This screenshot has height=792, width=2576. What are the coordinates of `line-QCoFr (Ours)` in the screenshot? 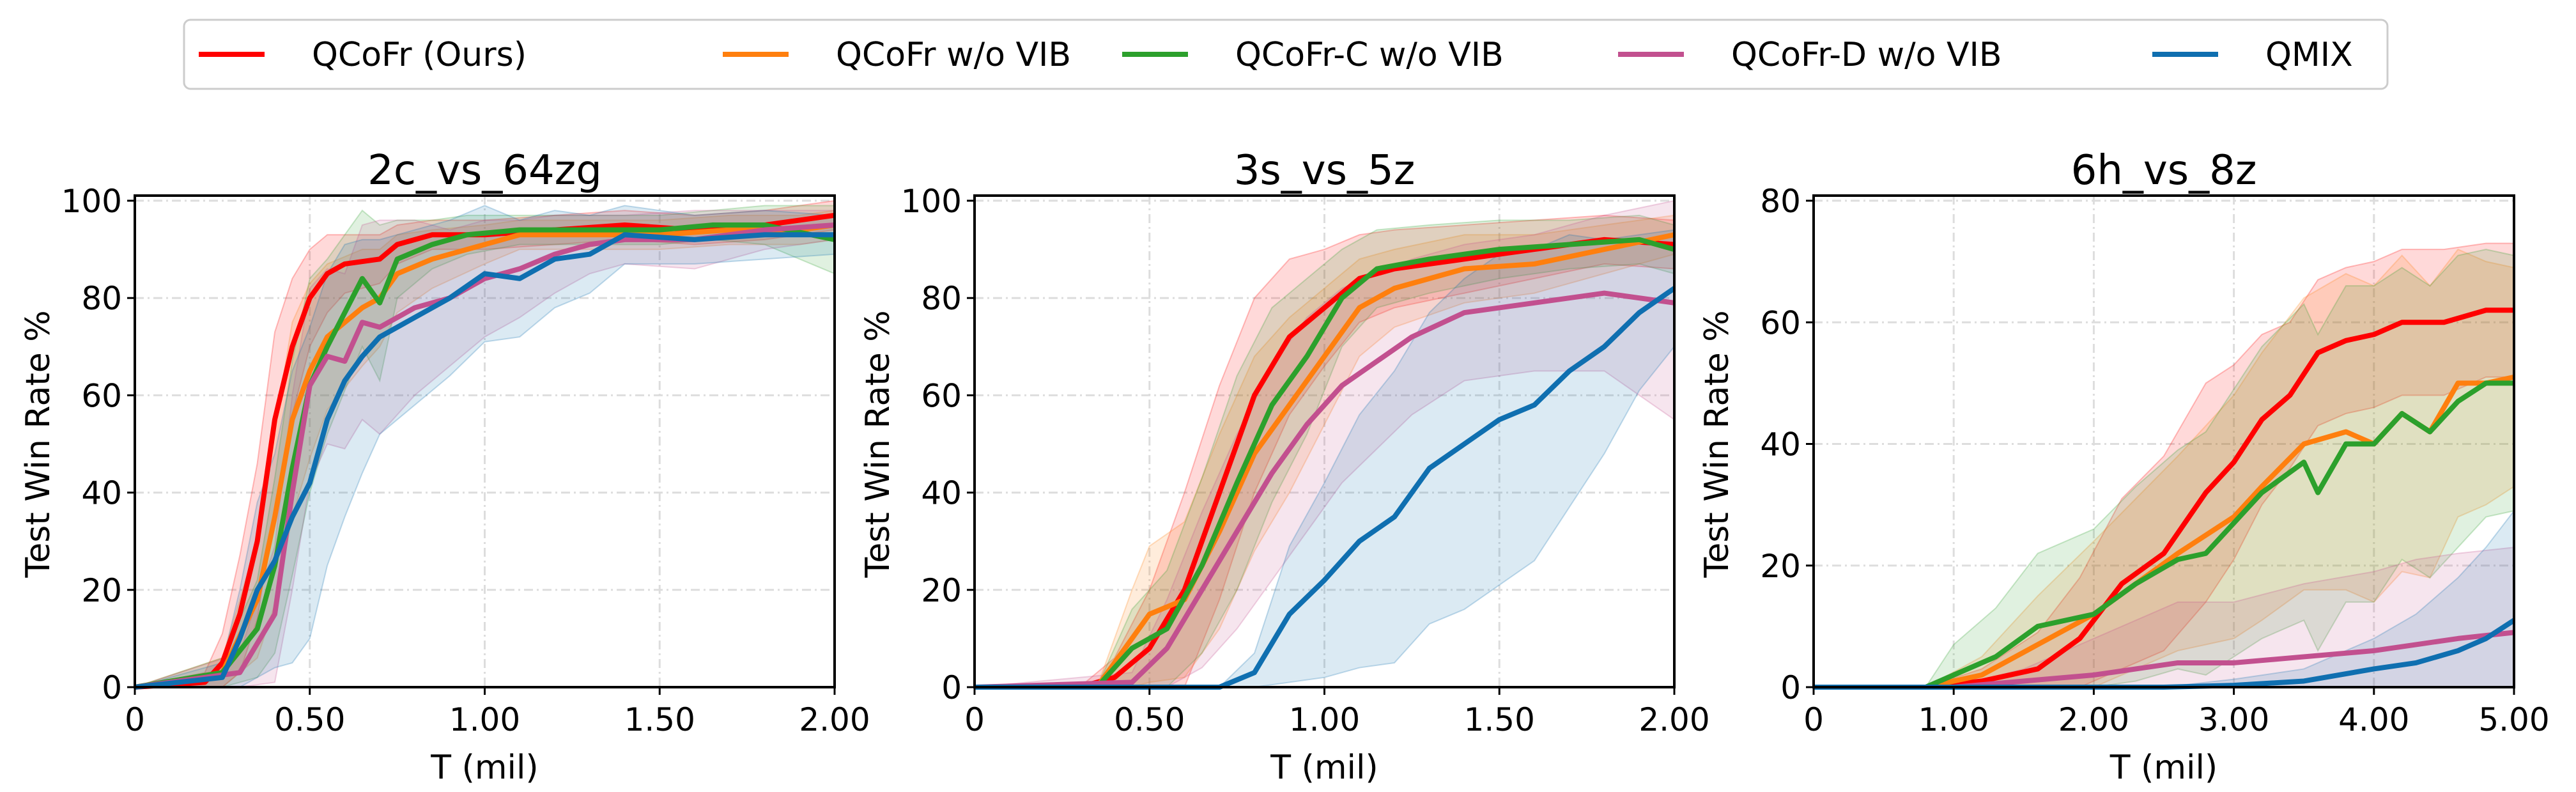 It's located at (2164, 499).